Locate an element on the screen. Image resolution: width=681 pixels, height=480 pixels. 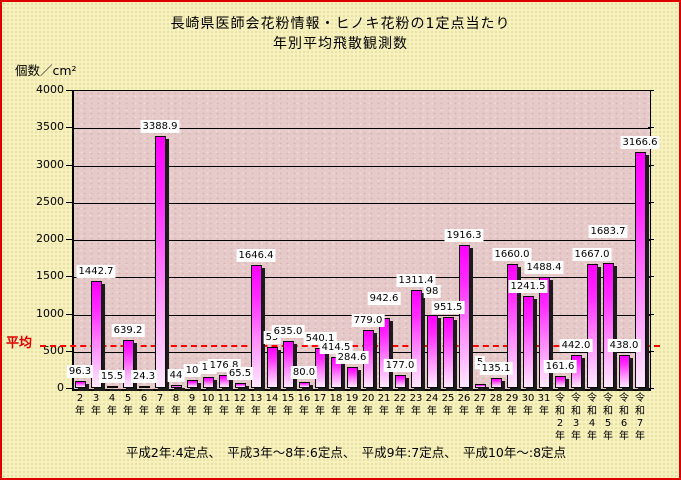
x-tick-label: 令 和 4 年 is located at coordinates (592, 417).